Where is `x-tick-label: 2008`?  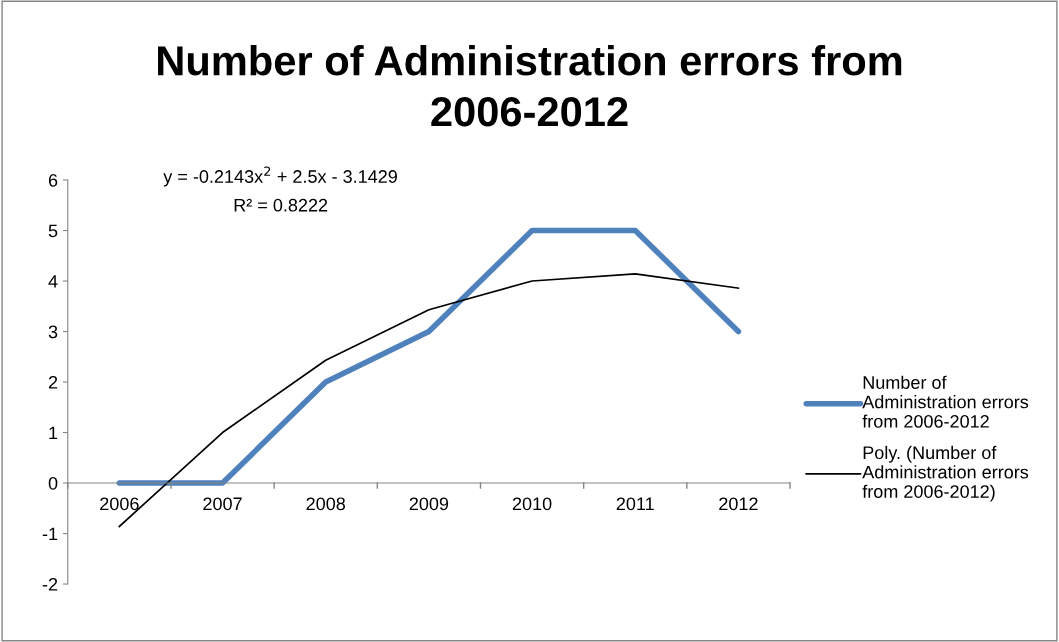 x-tick-label: 2008 is located at coordinates (326, 504).